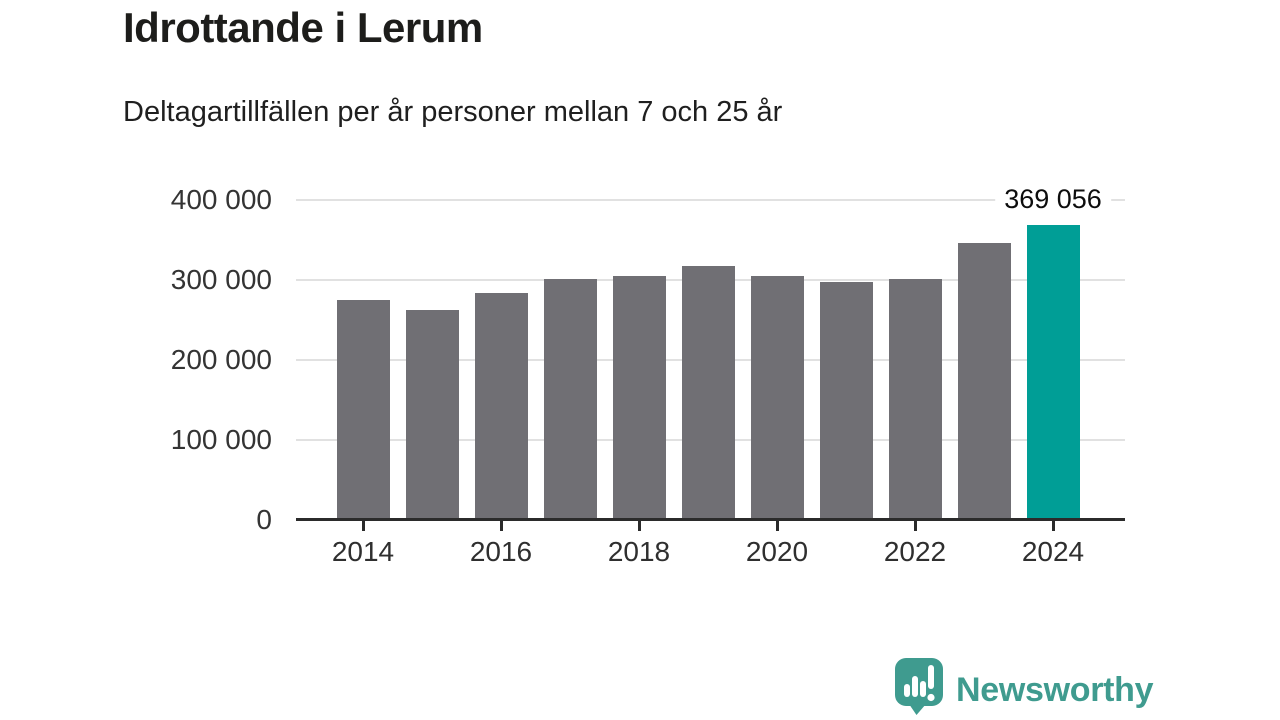 The height and width of the screenshot is (720, 1280). Describe the element at coordinates (777, 551) in the screenshot. I see `x-axis-label: 2020` at that location.